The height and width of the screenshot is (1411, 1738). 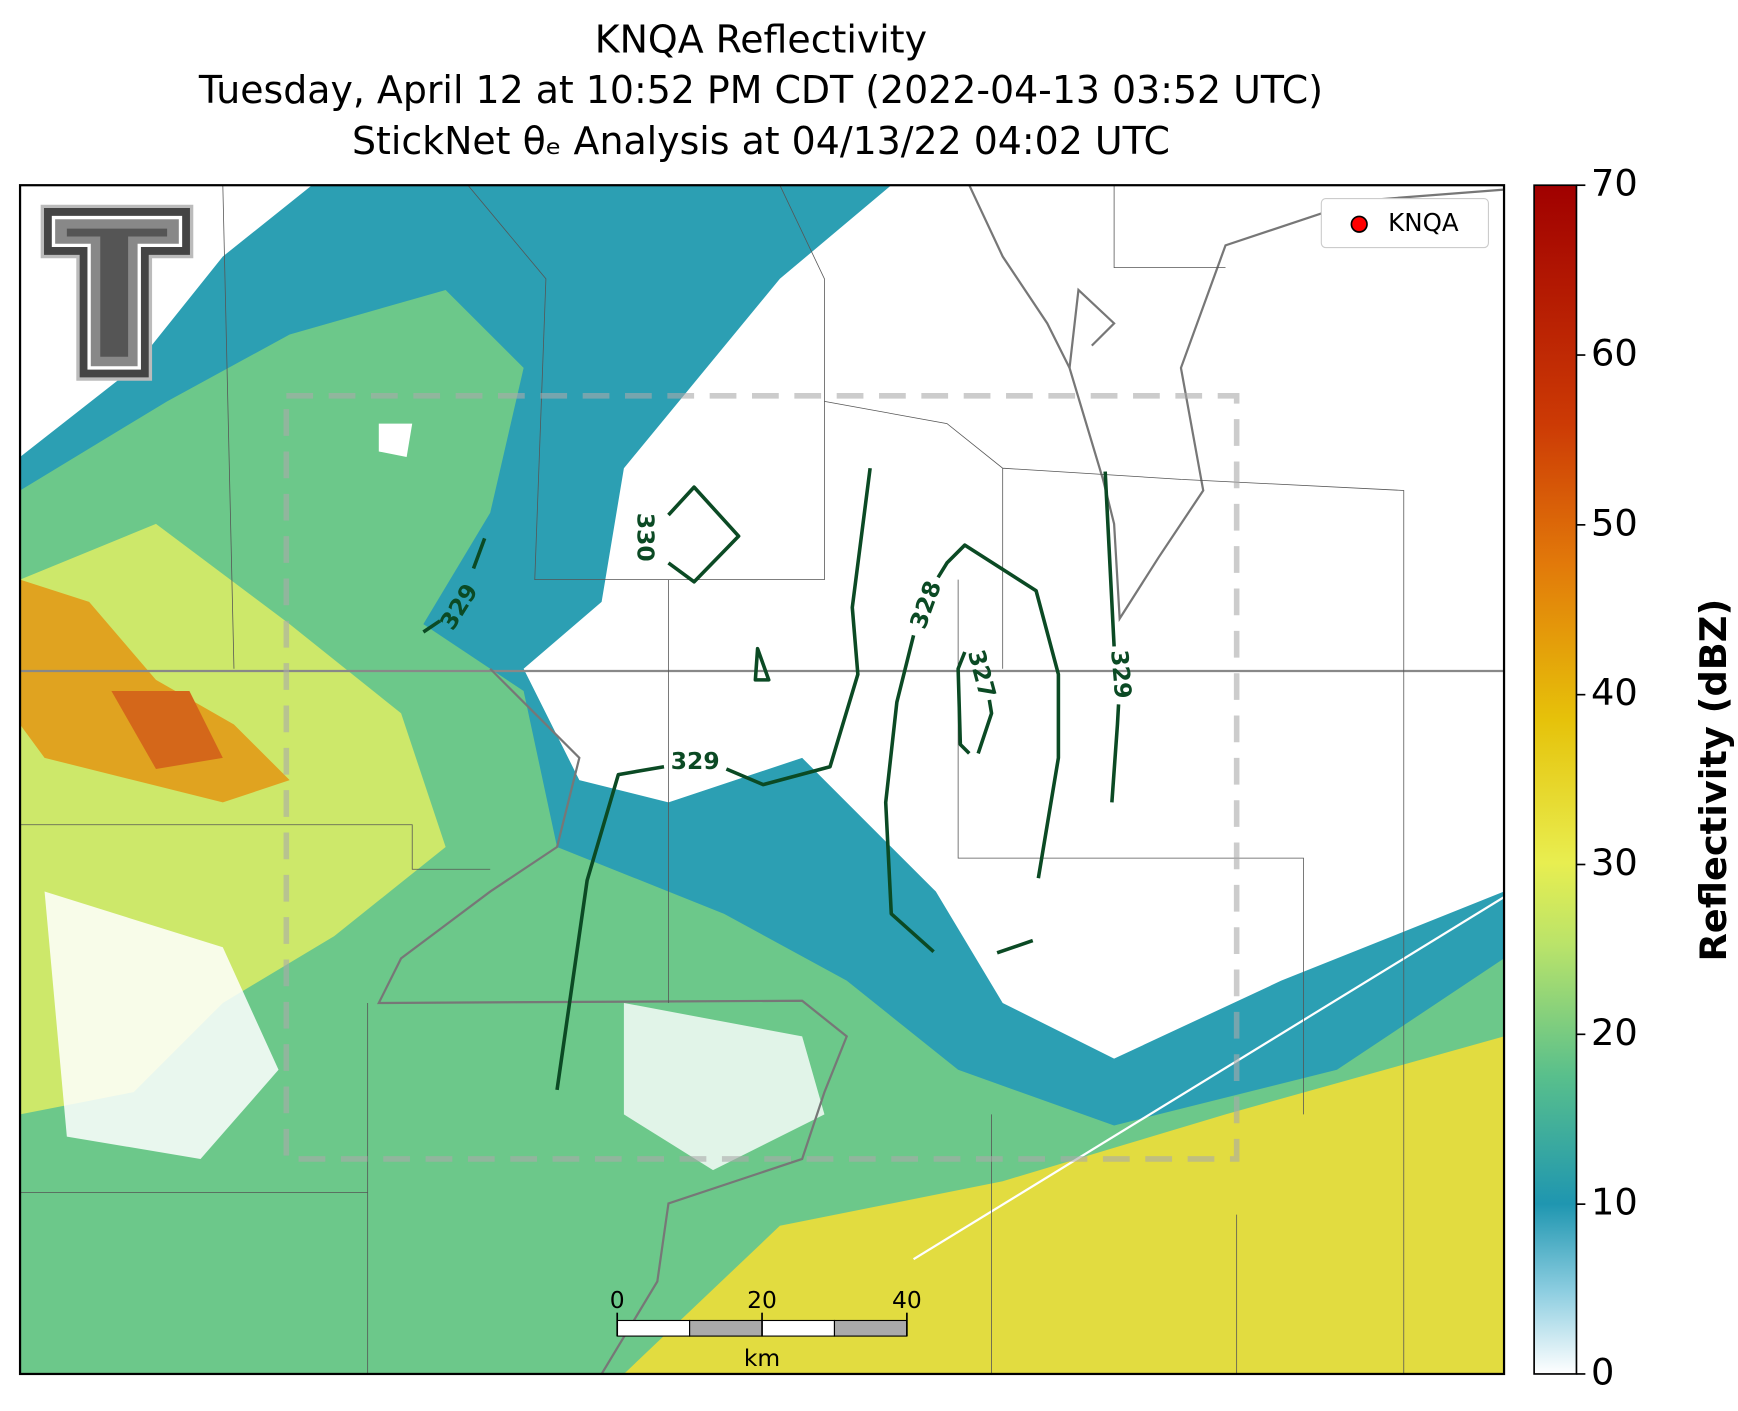 What do you see at coordinates (1614, 522) in the screenshot?
I see `colorbar-tick-label: 50` at bounding box center [1614, 522].